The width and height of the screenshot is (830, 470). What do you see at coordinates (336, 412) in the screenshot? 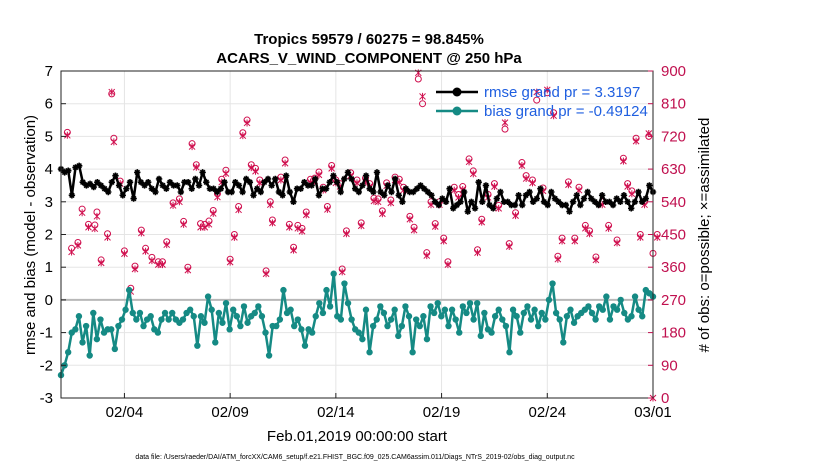
I see `x-tick-label: 02/14` at bounding box center [336, 412].